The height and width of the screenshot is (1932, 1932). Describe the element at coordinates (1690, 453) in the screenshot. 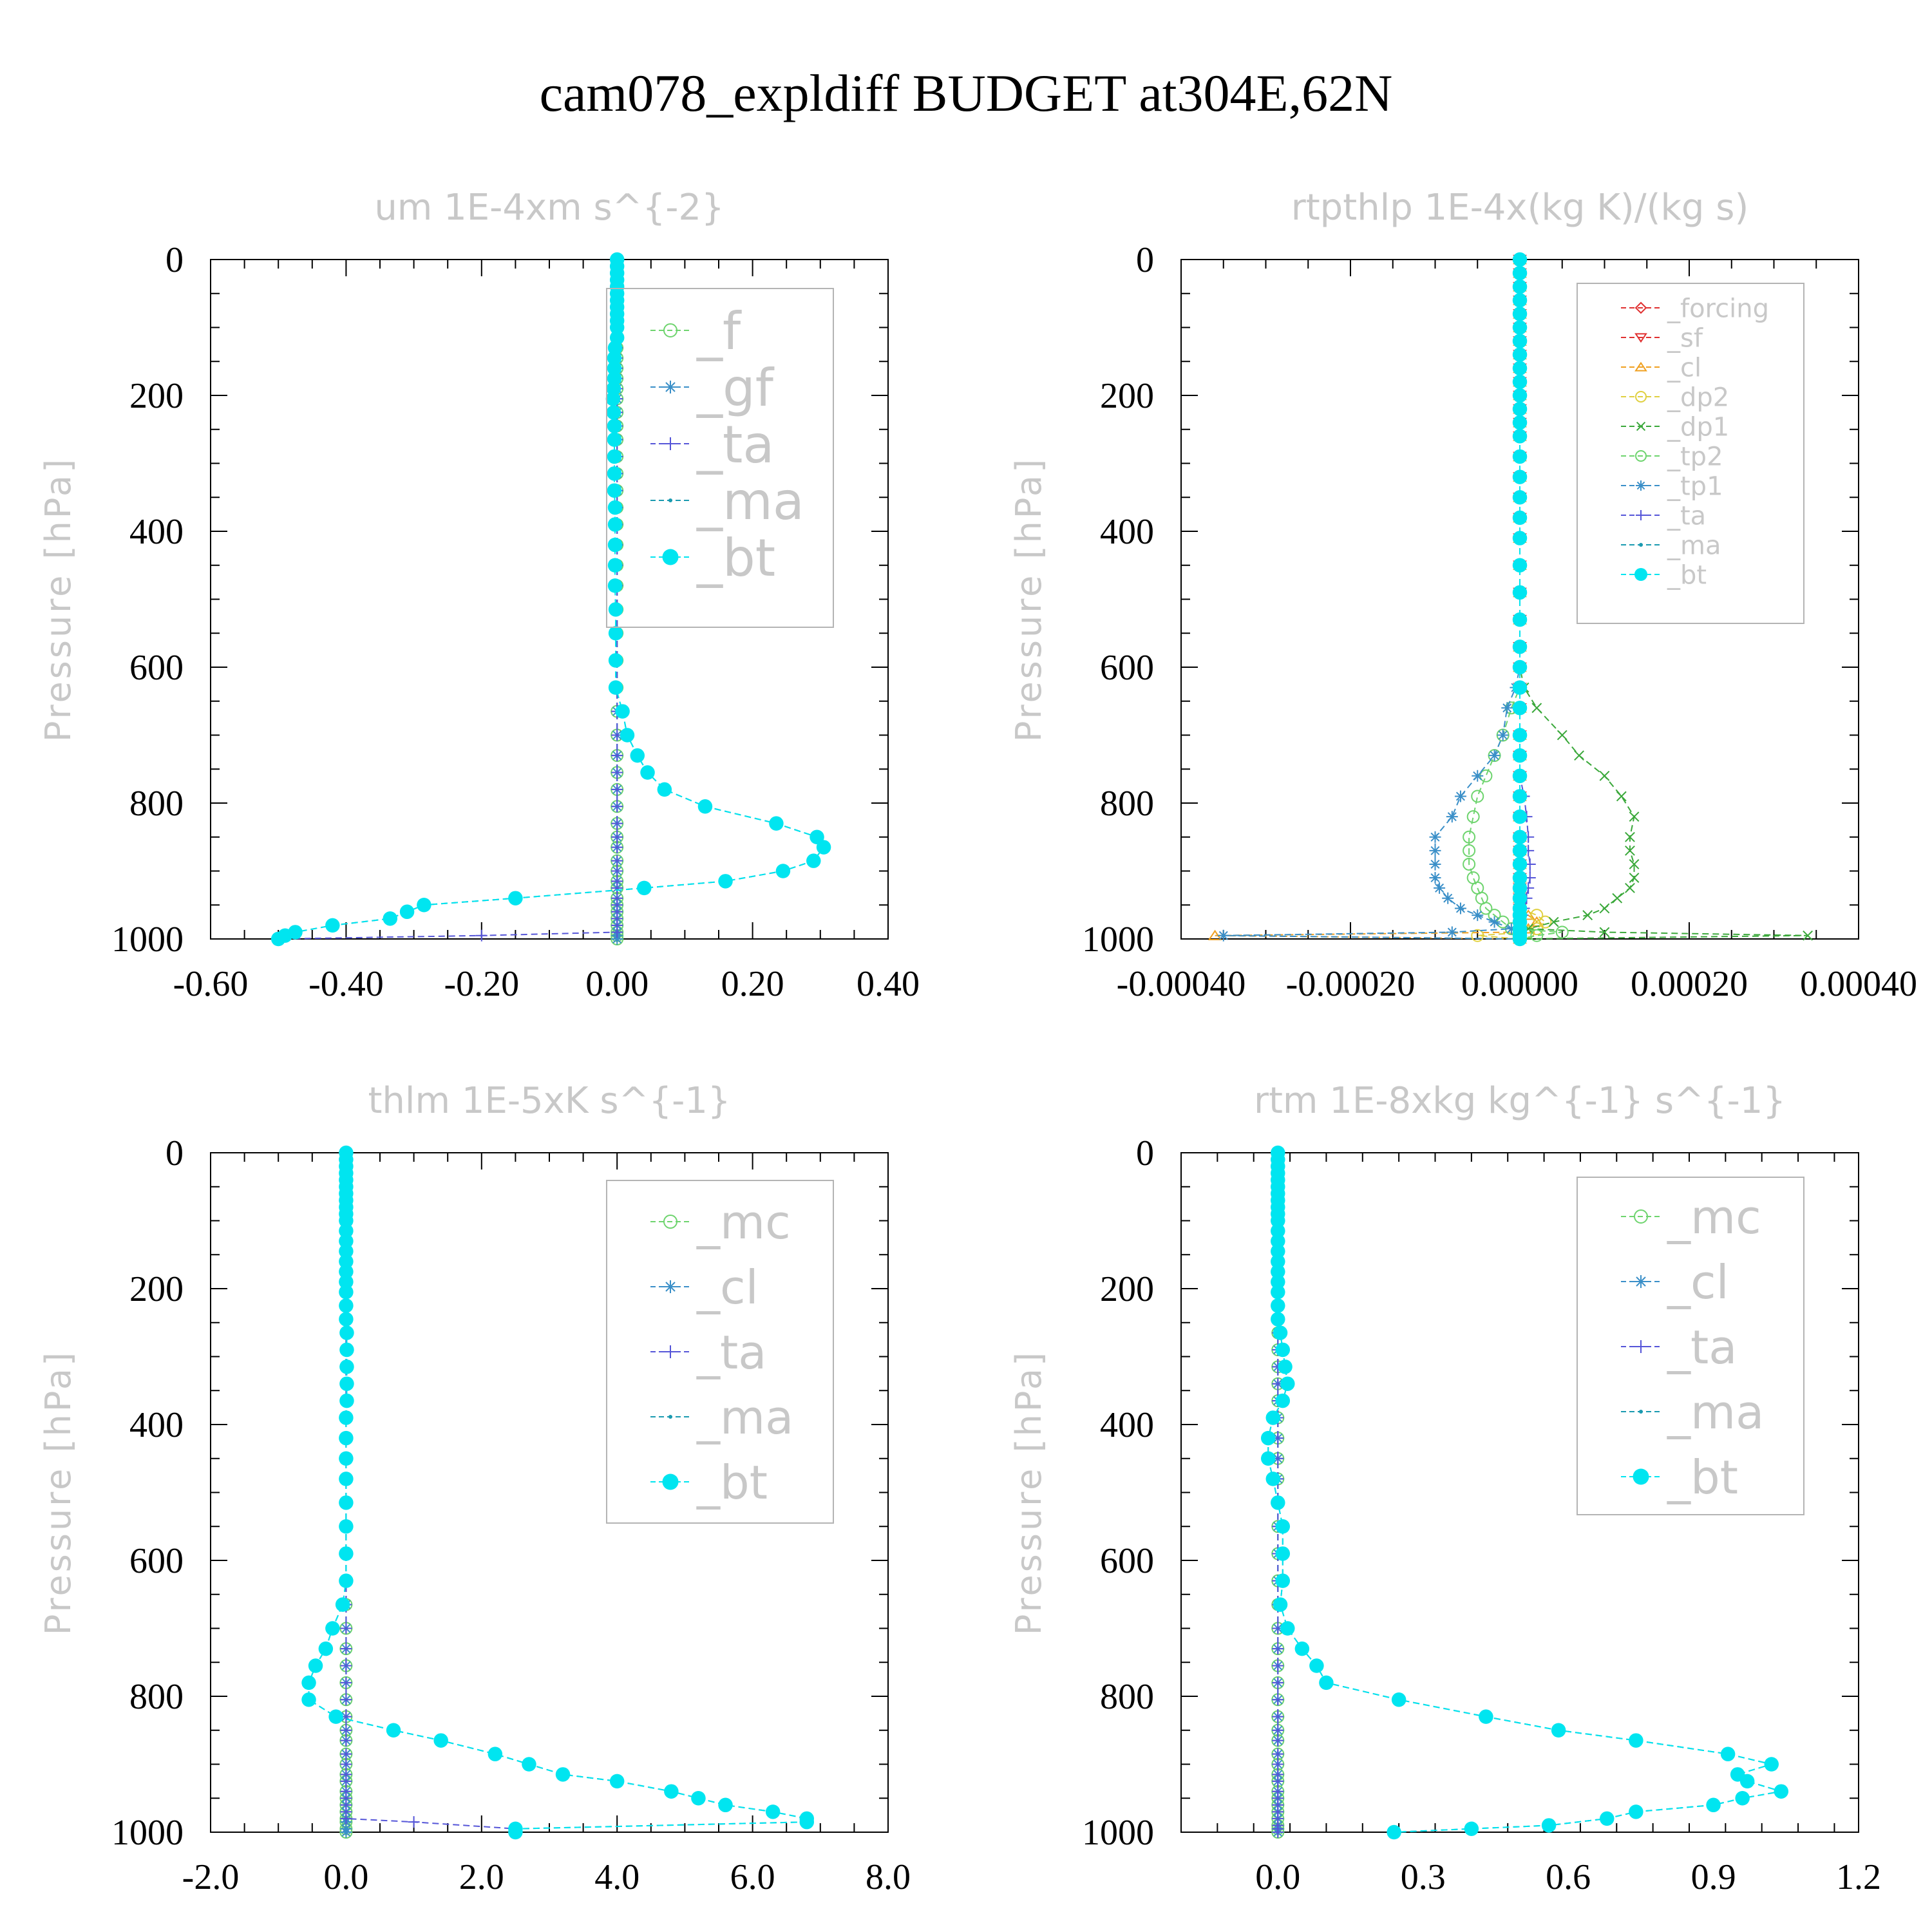

I see `legend: _forcing_sf_cl_dp2_dp1_tp2_tp1_ta_ma_bt` at that location.